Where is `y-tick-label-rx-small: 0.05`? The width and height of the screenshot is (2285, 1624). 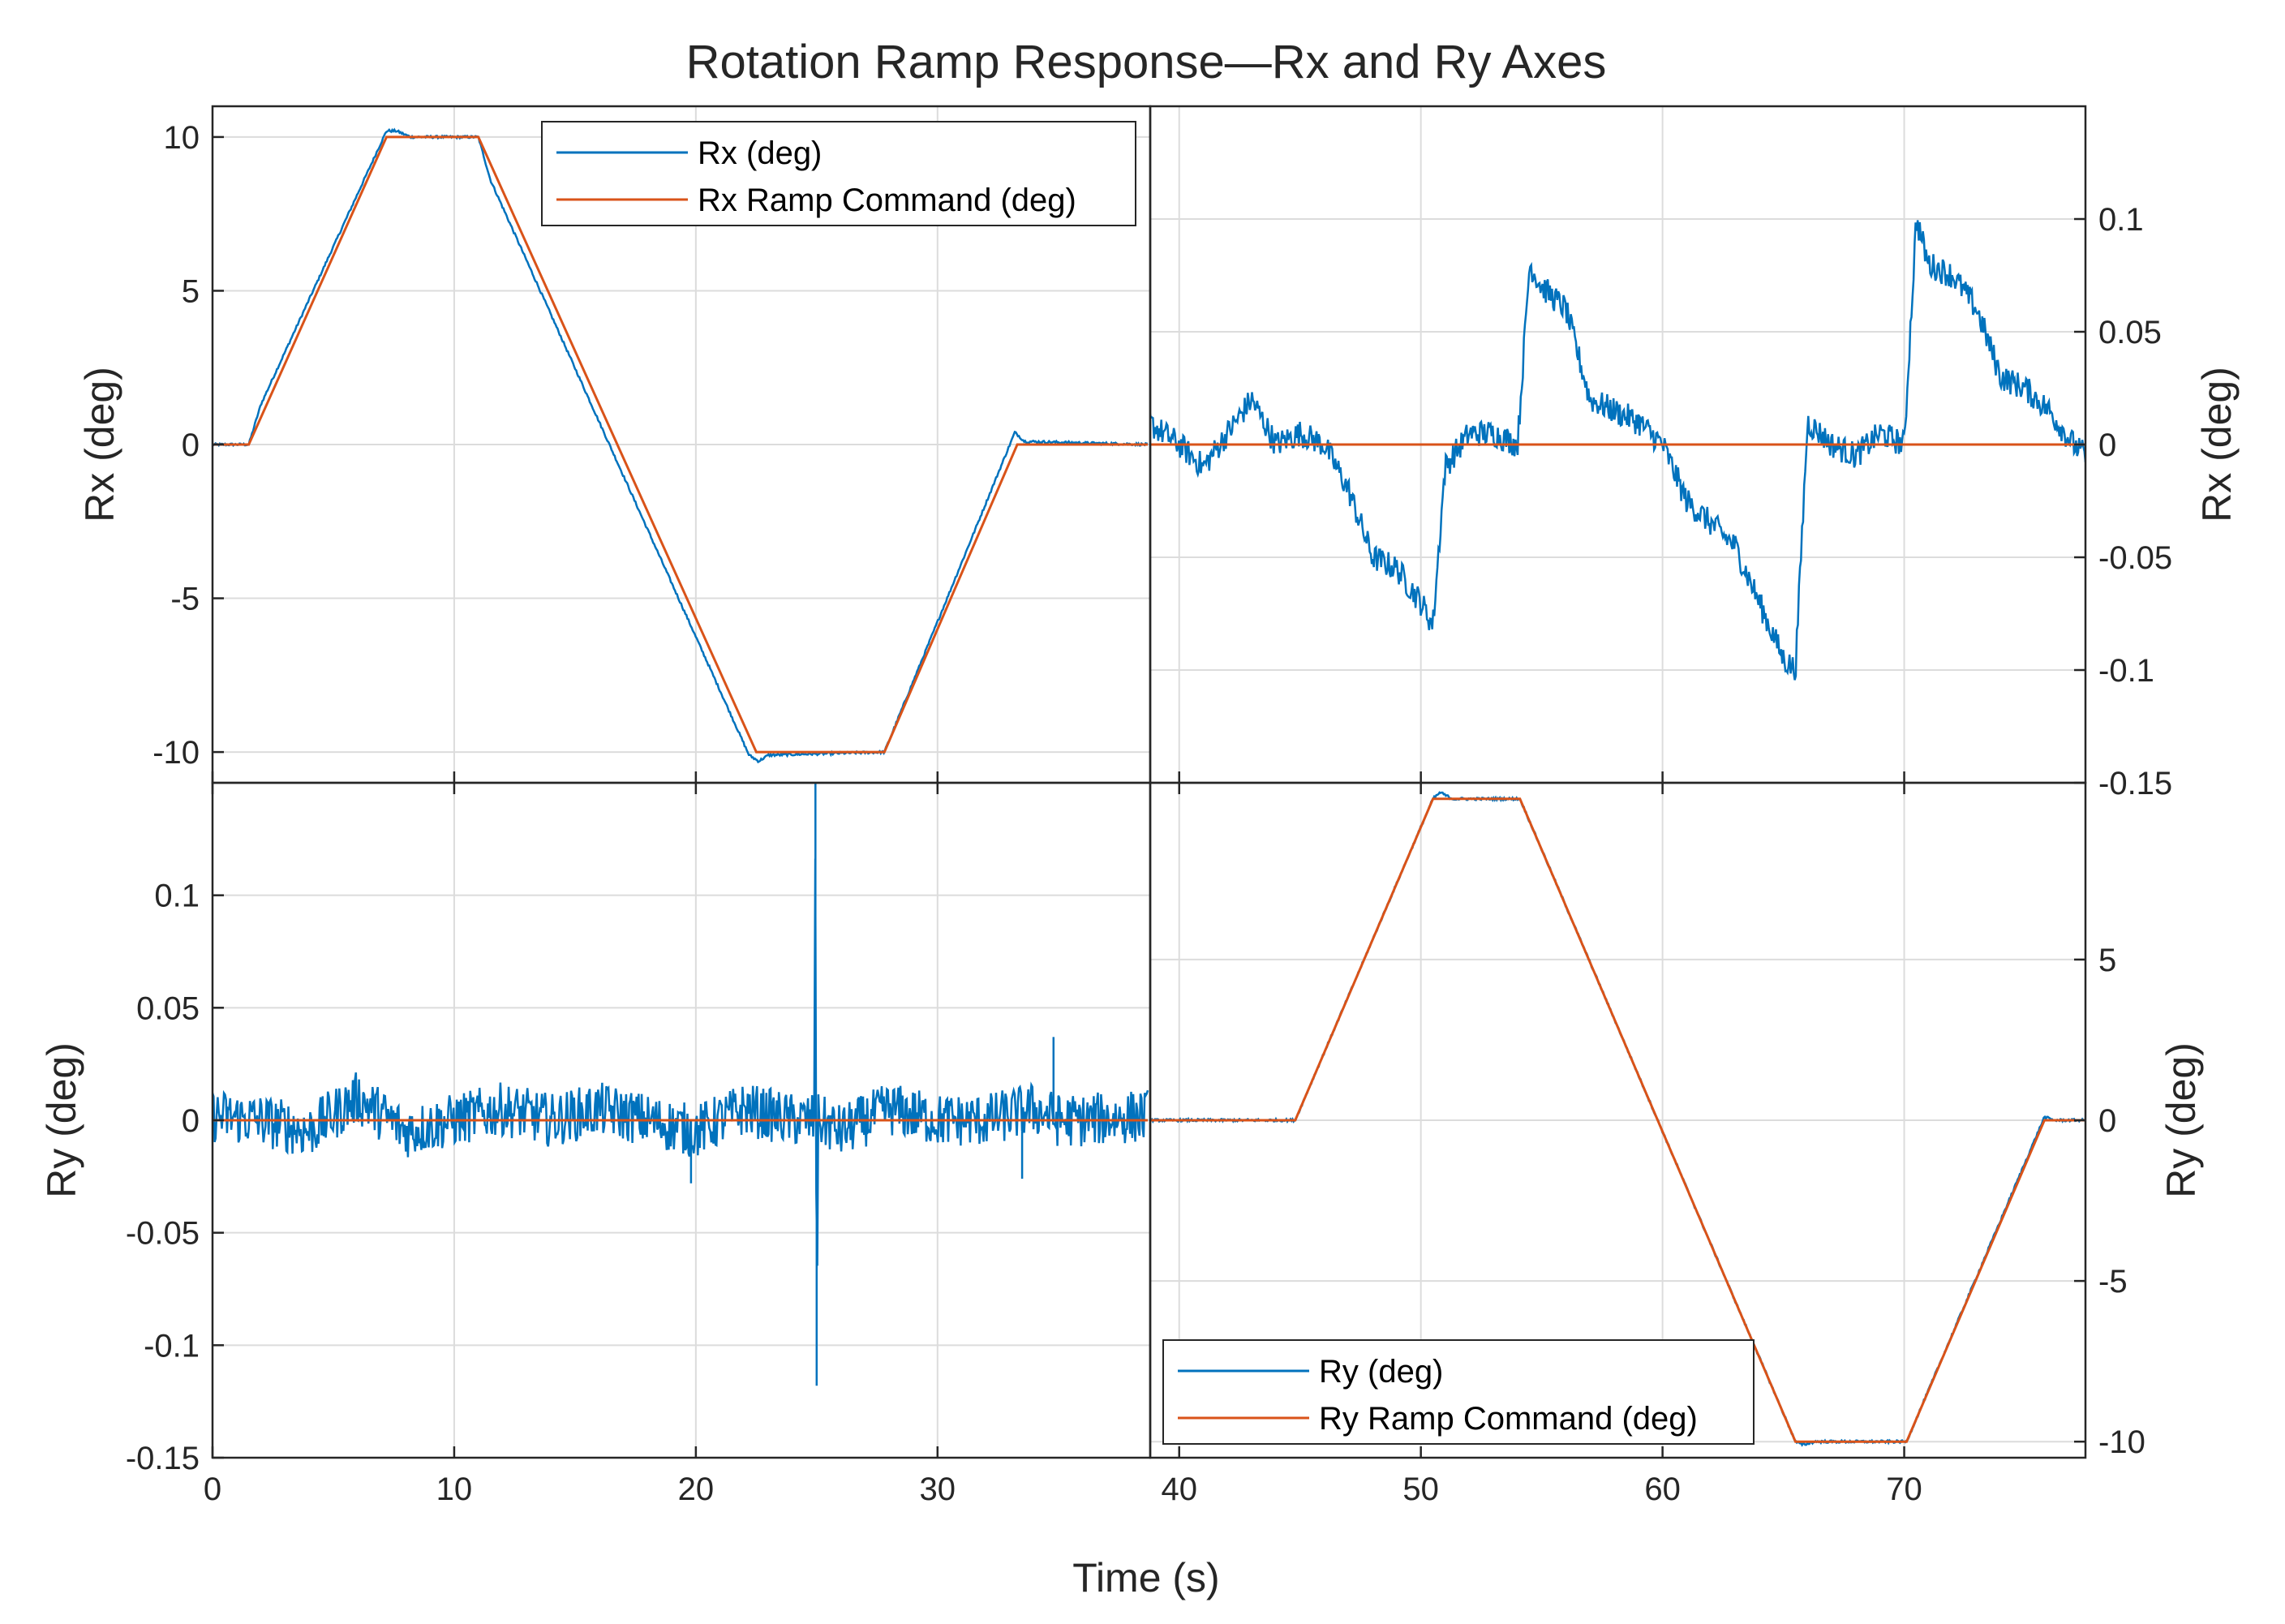 y-tick-label-rx-small: 0.05 is located at coordinates (2130, 332).